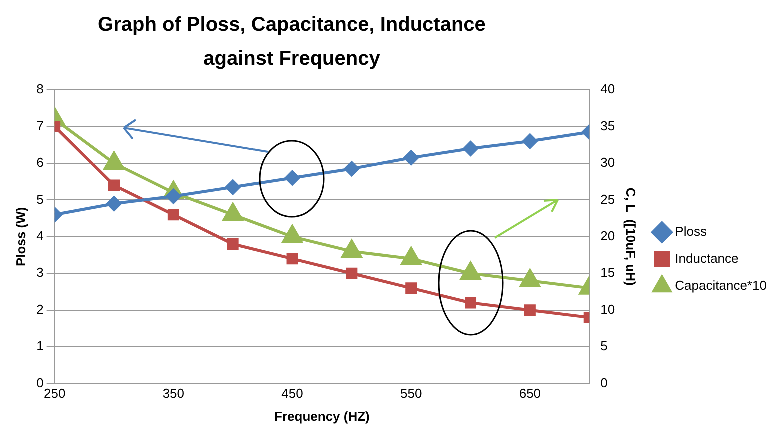  Describe the element at coordinates (411, 394) in the screenshot. I see `x-tick-label: 550` at that location.